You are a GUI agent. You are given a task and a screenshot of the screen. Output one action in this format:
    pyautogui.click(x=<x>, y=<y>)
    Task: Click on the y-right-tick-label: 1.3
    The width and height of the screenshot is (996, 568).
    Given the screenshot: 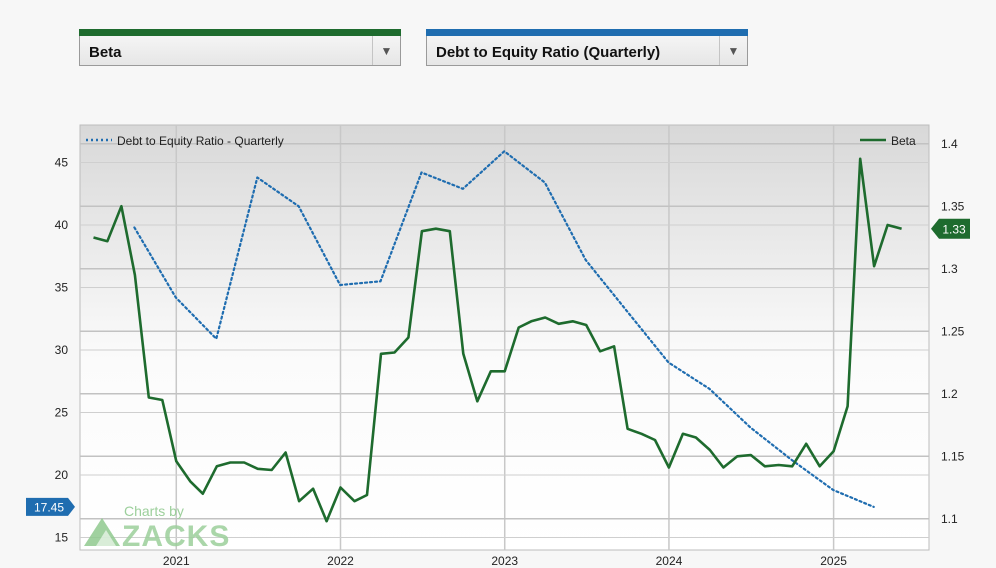 What is the action you would take?
    pyautogui.click(x=949, y=269)
    